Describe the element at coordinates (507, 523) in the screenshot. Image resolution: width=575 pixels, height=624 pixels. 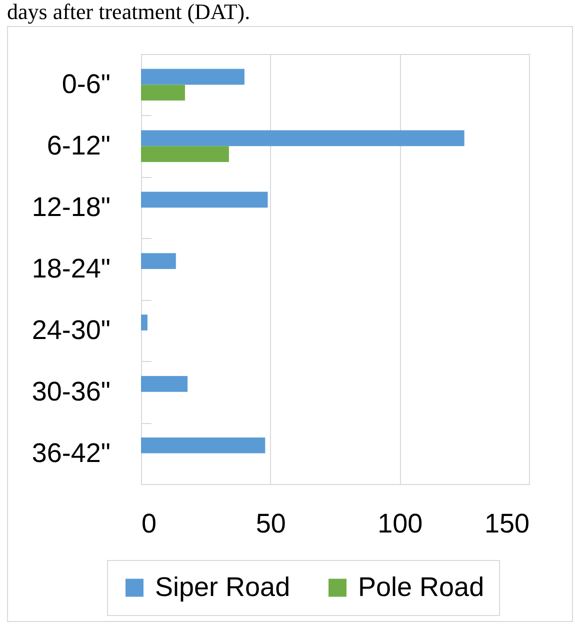
I see `x-tick-label: 150` at that location.